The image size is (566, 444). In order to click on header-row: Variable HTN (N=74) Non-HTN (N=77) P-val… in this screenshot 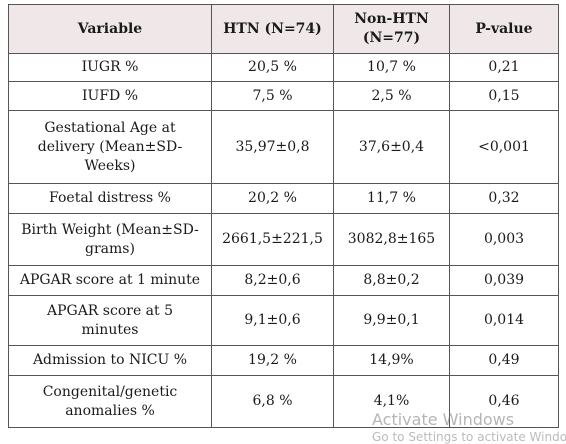, I will do `click(283, 29)`.